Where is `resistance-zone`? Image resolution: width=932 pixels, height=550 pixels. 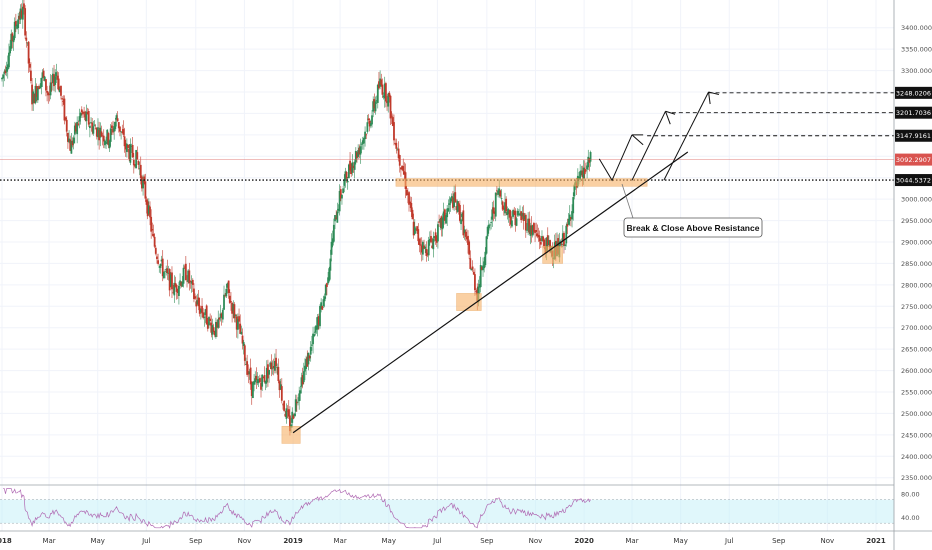 resistance-zone is located at coordinates (521, 182).